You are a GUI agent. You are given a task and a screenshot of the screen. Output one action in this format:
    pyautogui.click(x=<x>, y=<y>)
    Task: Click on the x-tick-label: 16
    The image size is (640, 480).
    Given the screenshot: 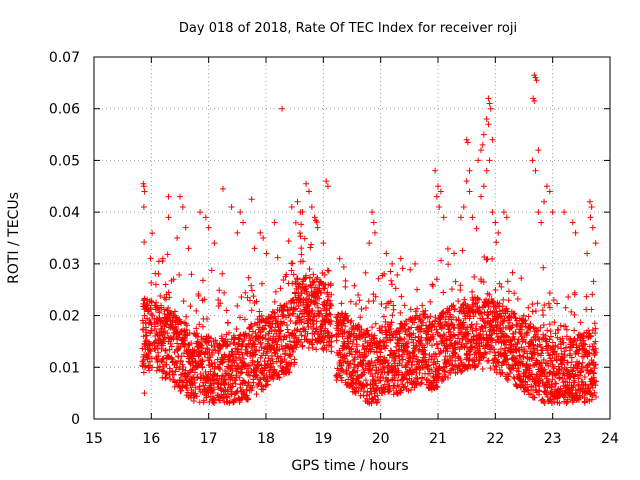 What is the action you would take?
    pyautogui.click(x=151, y=439)
    